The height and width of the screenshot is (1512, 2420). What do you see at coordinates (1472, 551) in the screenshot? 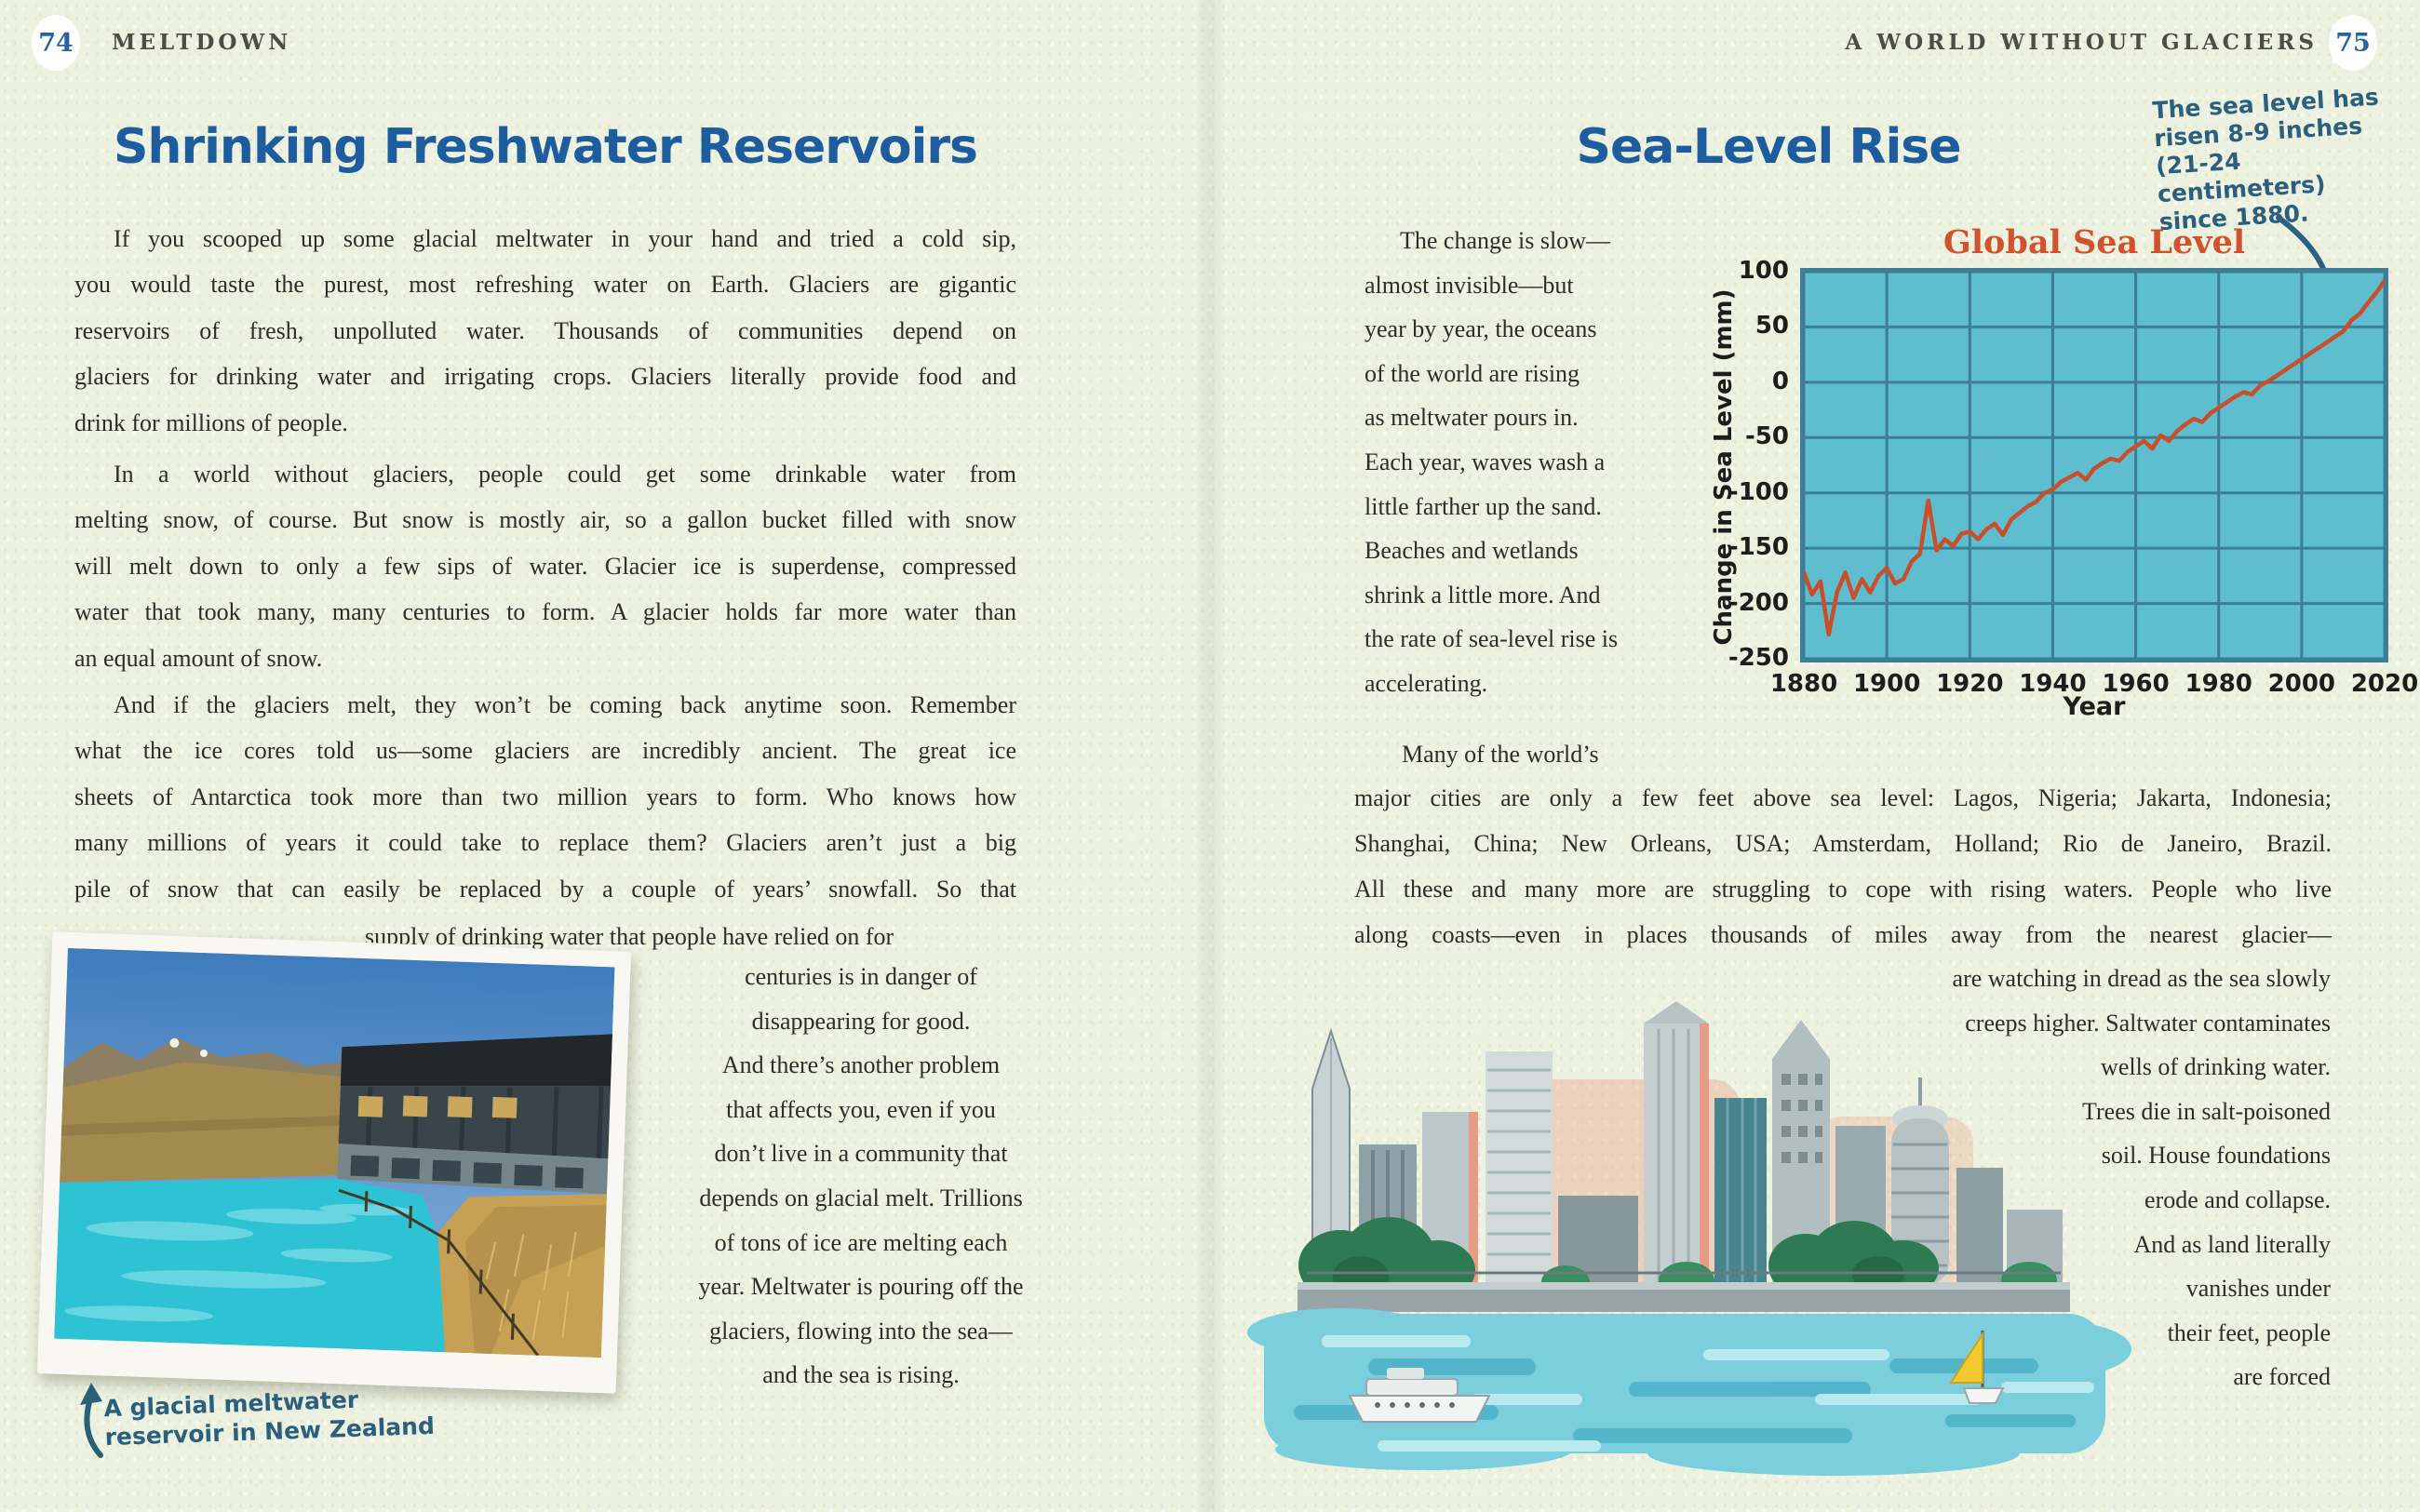
I see `text-line: Beaches and wetlands` at bounding box center [1472, 551].